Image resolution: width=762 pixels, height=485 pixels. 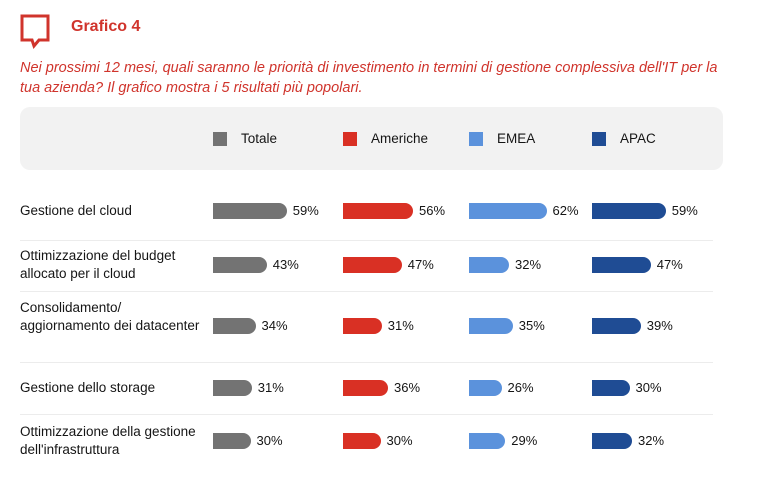 What do you see at coordinates (274, 325) in the screenshot?
I see `bar-value-label: 34%` at bounding box center [274, 325].